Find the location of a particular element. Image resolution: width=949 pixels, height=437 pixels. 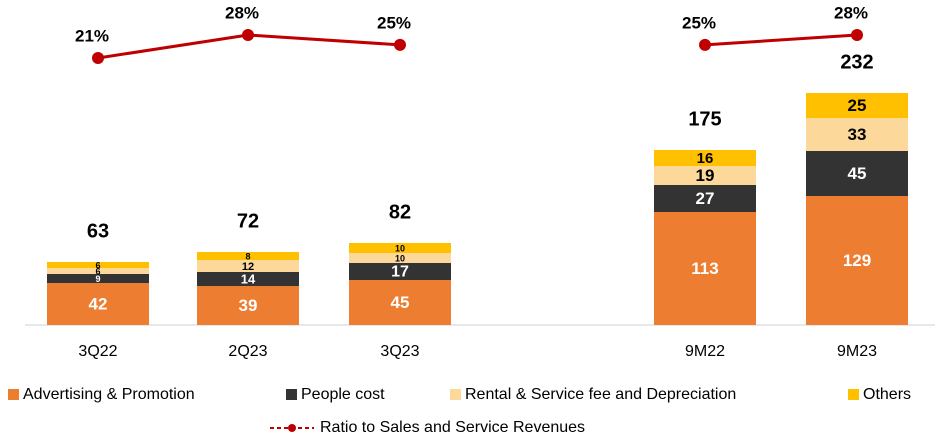

segment-label: 27 is located at coordinates (705, 198).